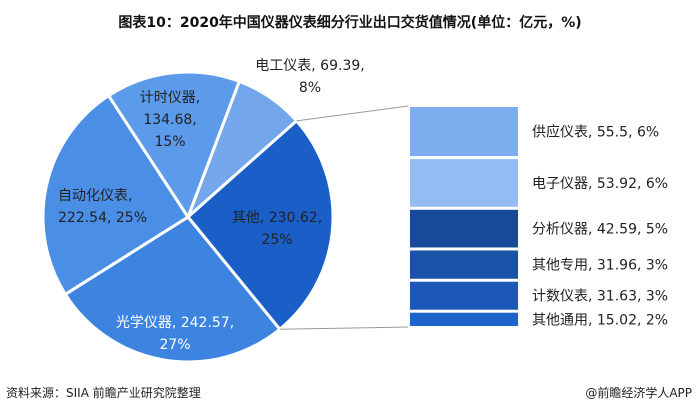  Describe the element at coordinates (95, 196) in the screenshot. I see `pie-label-自动化仪表: 自动化仪表,` at that location.